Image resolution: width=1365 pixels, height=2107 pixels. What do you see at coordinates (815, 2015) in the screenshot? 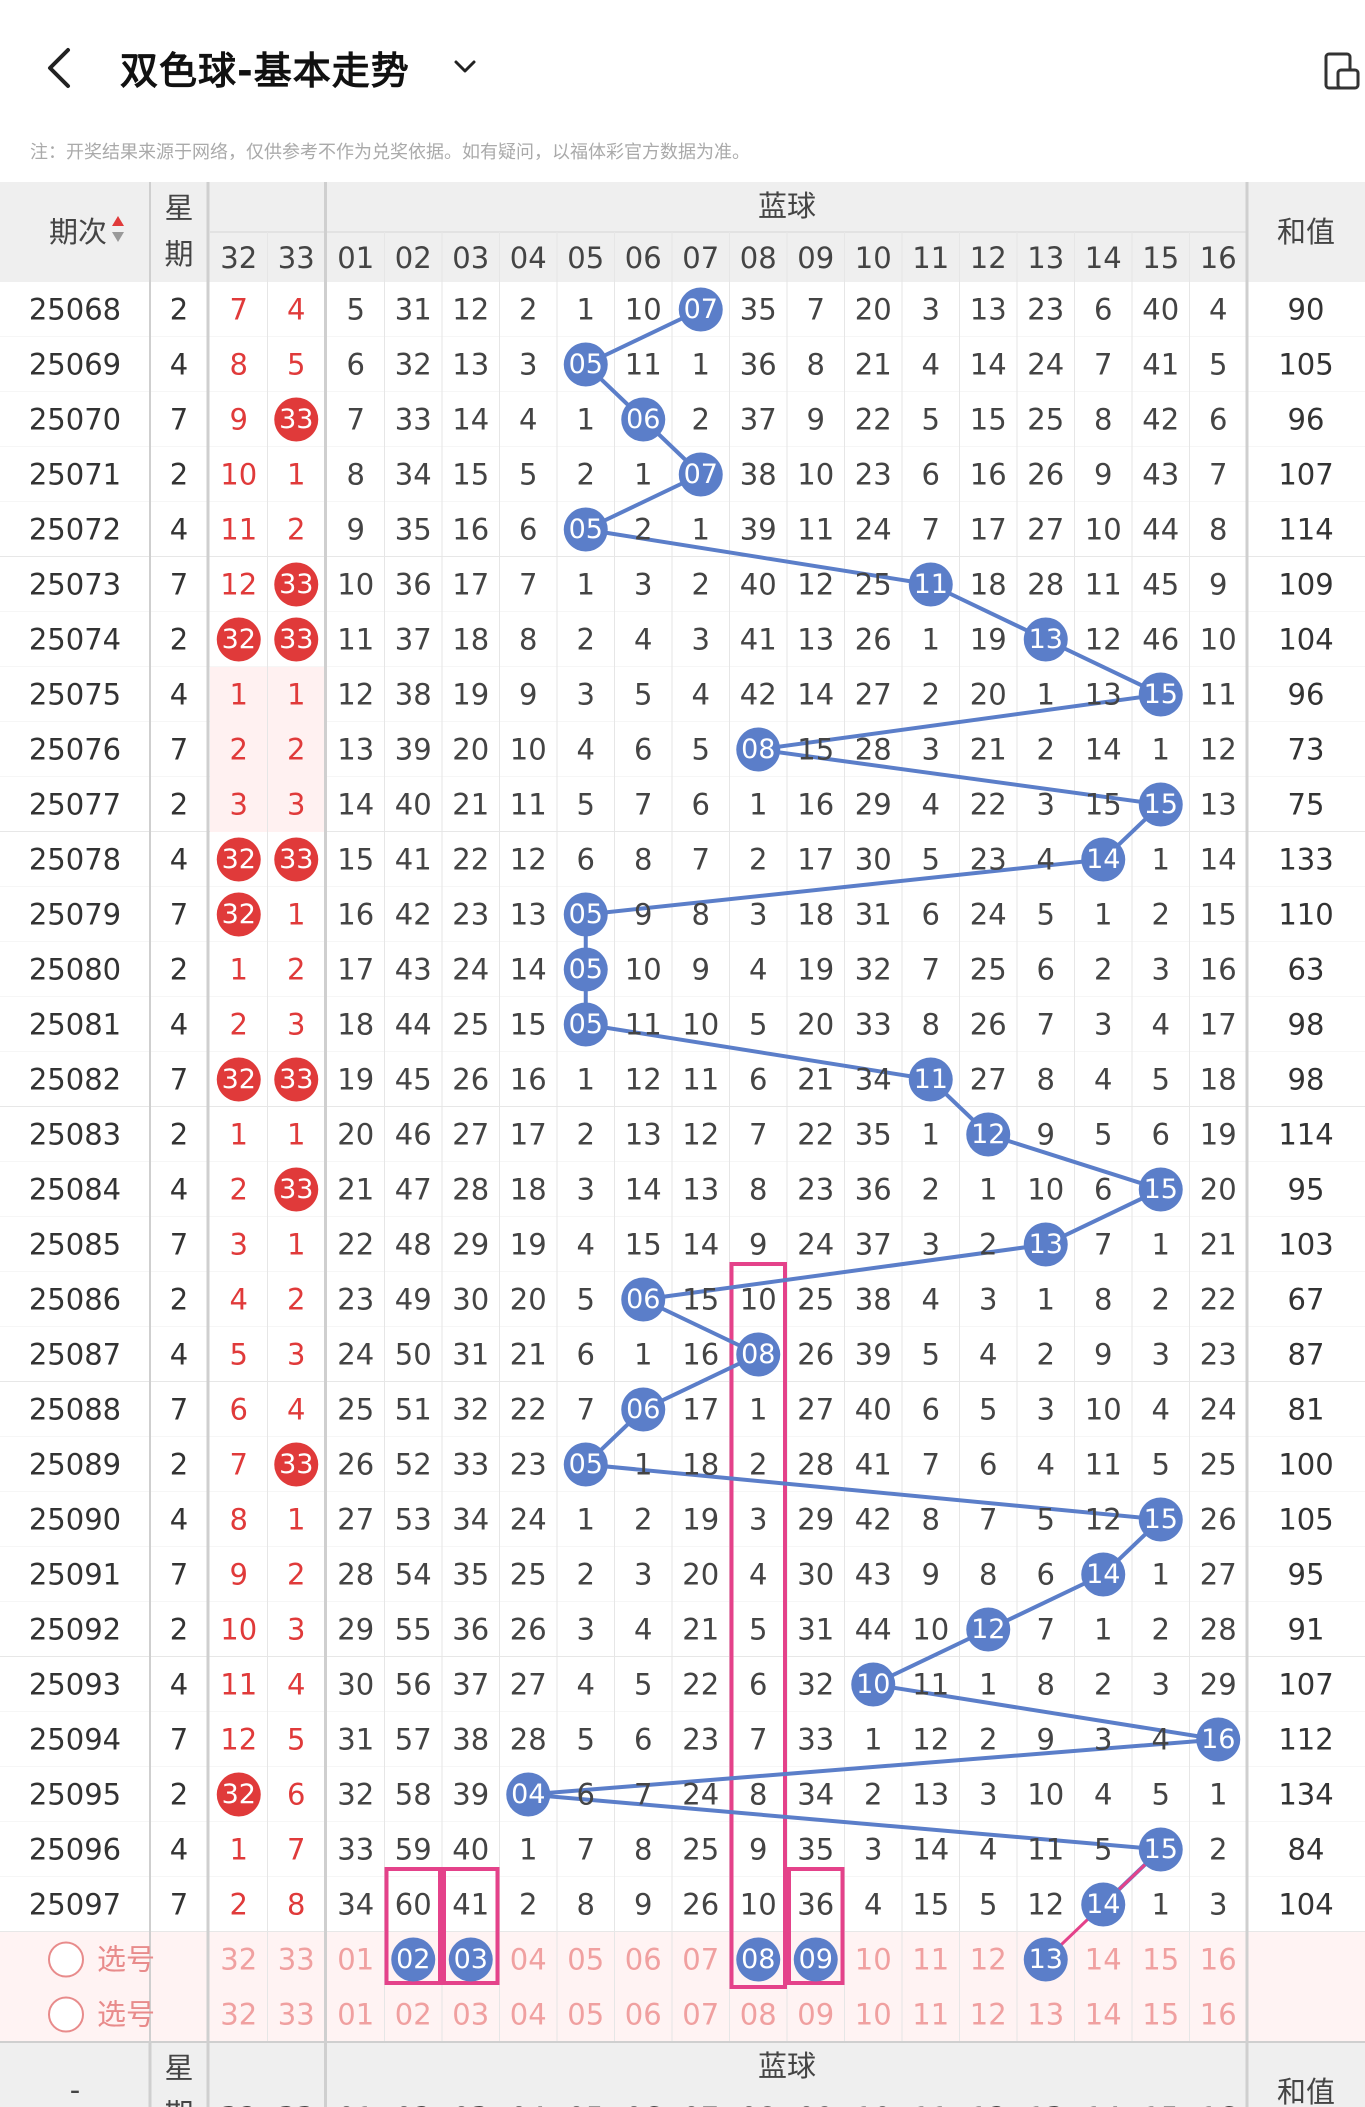
I see `picker-number: 09` at bounding box center [815, 2015].